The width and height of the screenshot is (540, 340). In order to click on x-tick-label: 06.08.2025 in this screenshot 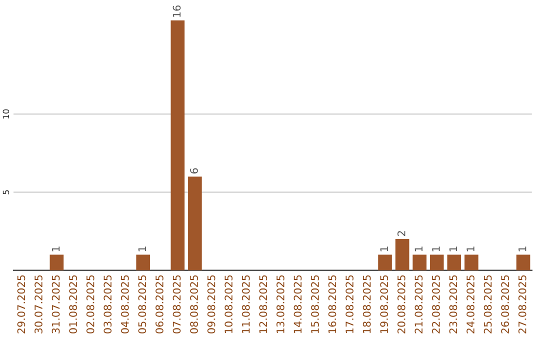, I will do `click(160, 304)`.